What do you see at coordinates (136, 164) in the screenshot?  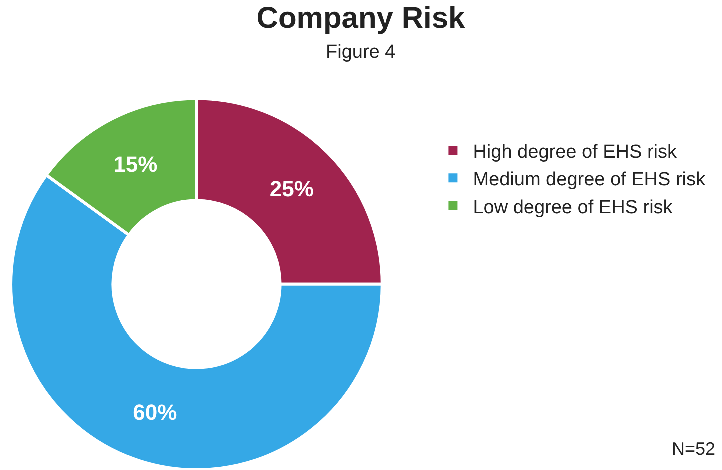 I see `data-label: 15%` at bounding box center [136, 164].